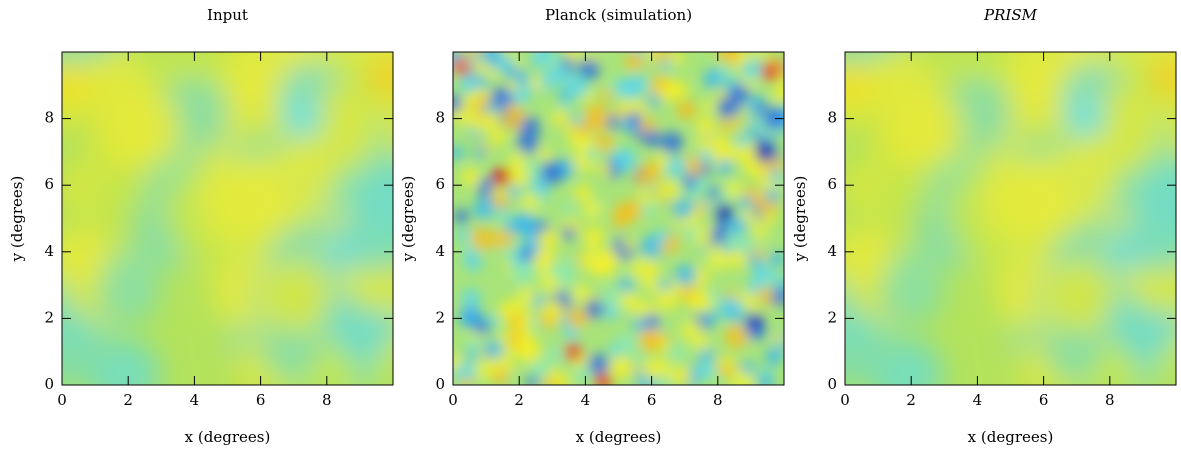  Describe the element at coordinates (1011, 437) in the screenshot. I see `x-axis-label: x (degrees)` at that location.